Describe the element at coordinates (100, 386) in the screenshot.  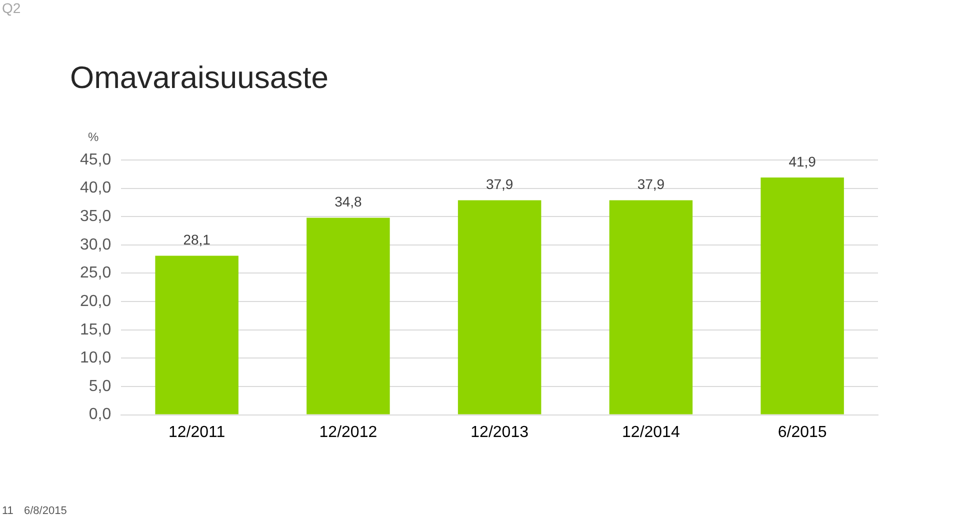
I see `y-tick-label: 5,0` at that location.